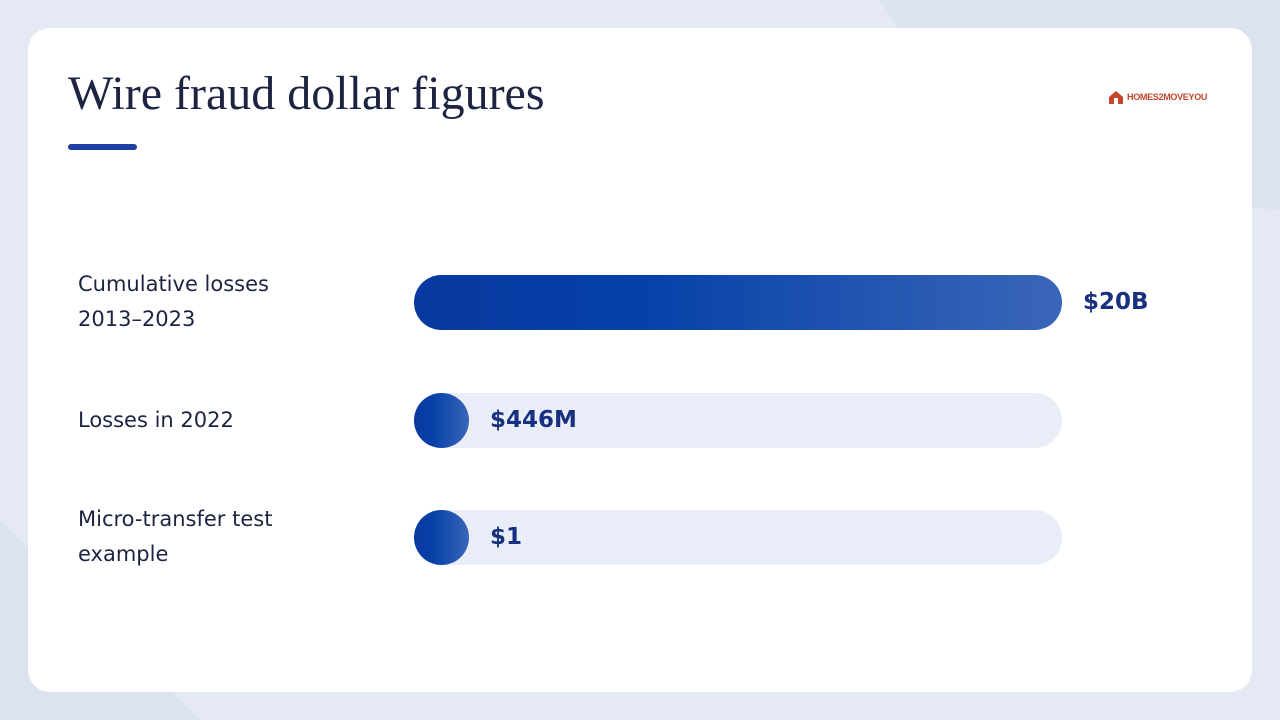 Image resolution: width=1280 pixels, height=720 pixels. Describe the element at coordinates (175, 536) in the screenshot. I see `category-label: Micro-transfer test example` at that location.